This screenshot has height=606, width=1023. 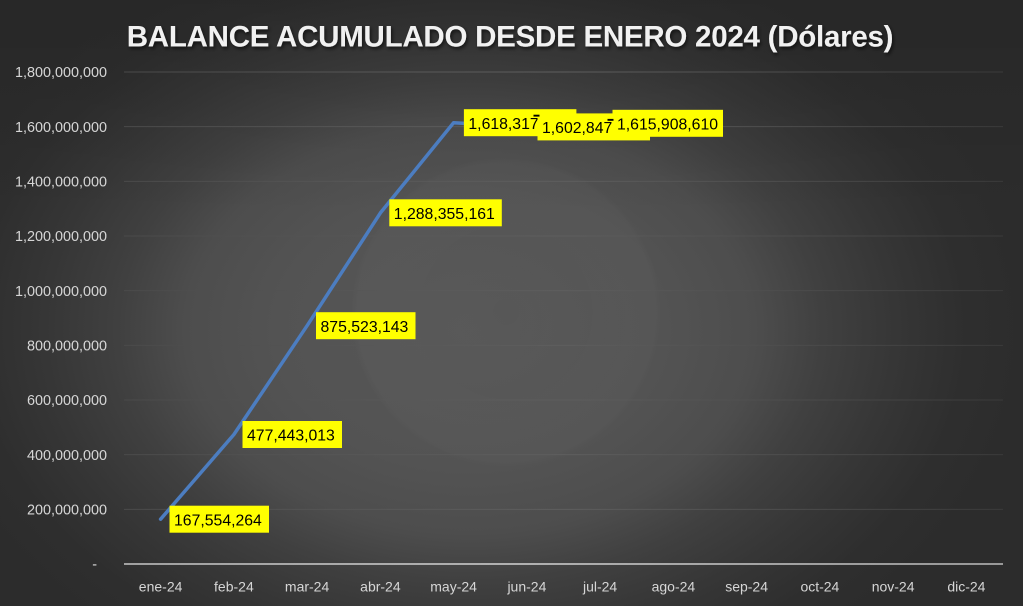 What do you see at coordinates (444, 214) in the screenshot?
I see `svg-text: 1,288,355,161` at bounding box center [444, 214].